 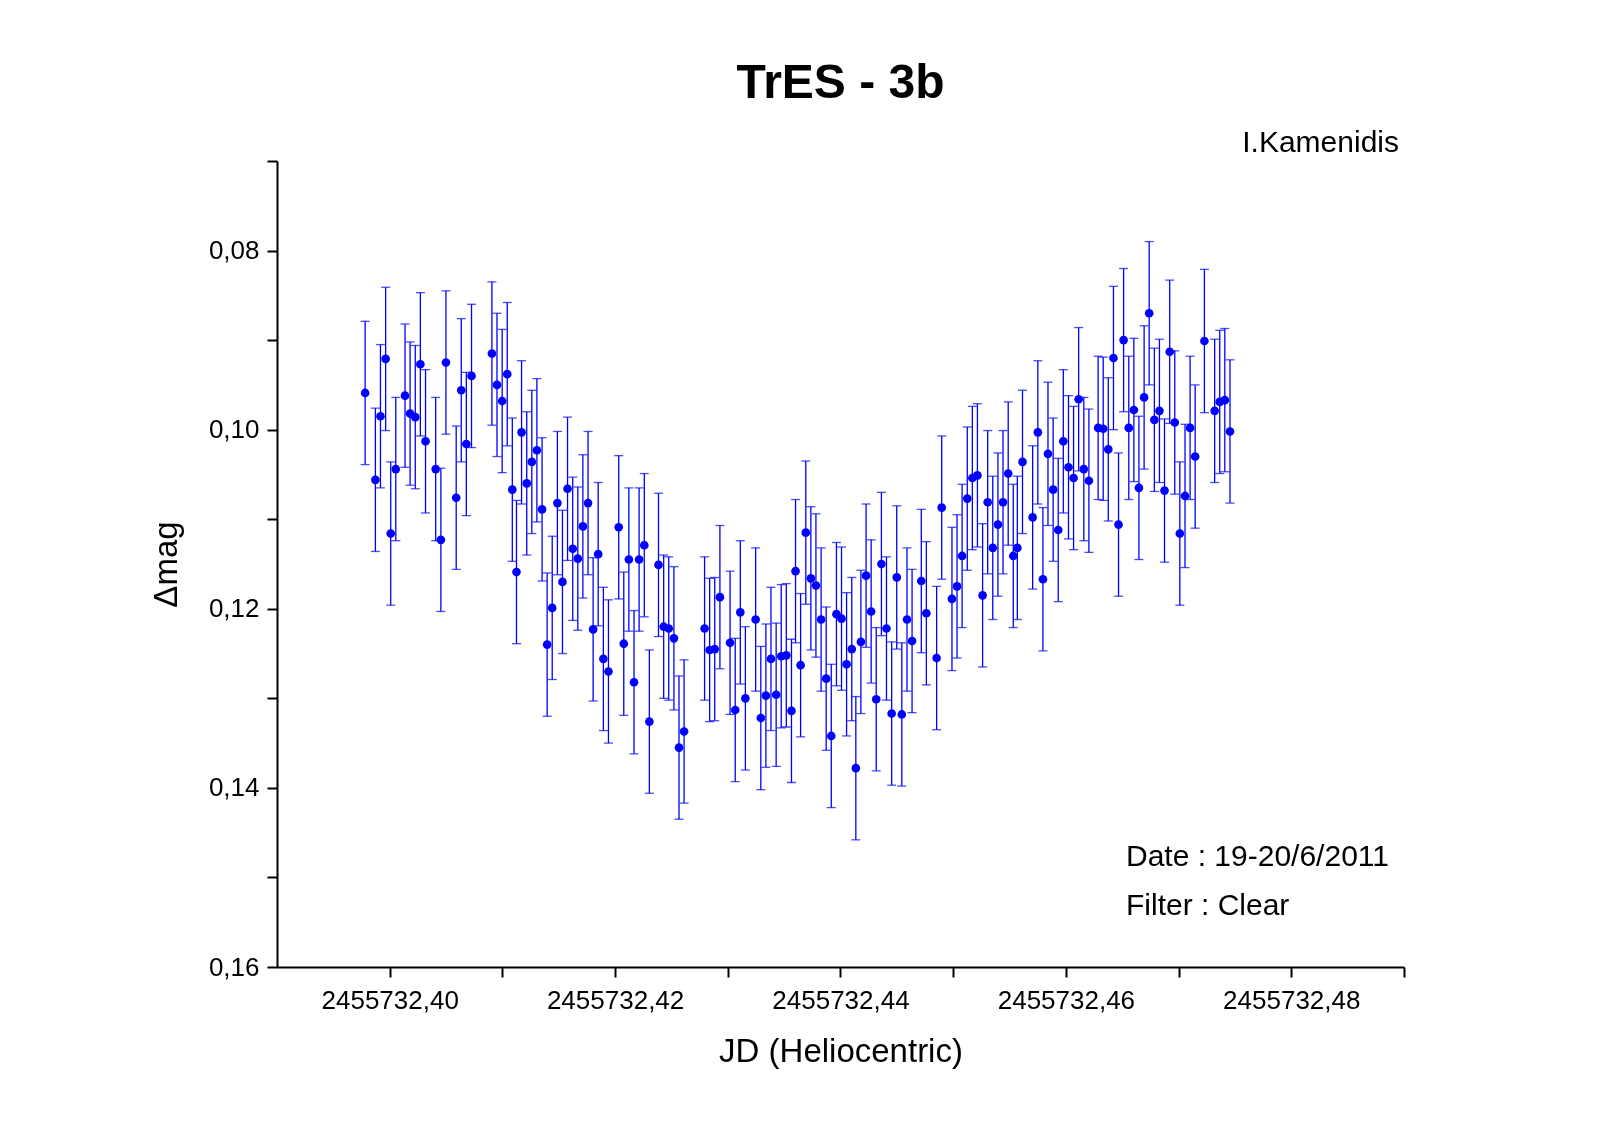 I want to click on x-tick-label: 2455732,46, so click(x=1066, y=999).